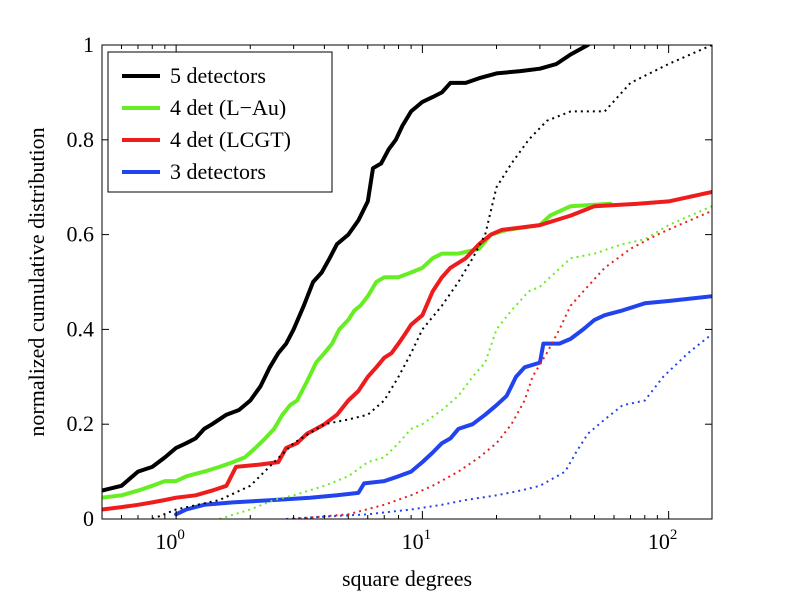 The height and width of the screenshot is (594, 789). Describe the element at coordinates (674, 535) in the screenshot. I see `x-tick-label-exponent: 2` at that location.